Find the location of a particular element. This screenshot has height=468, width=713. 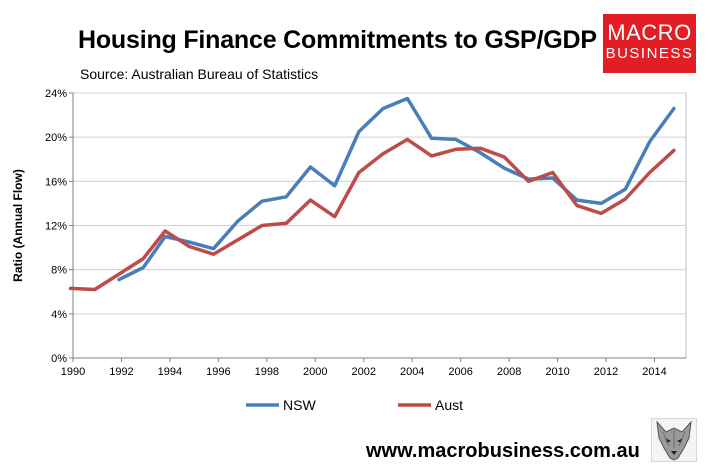

y-tick-label: 16% is located at coordinates (56, 182).